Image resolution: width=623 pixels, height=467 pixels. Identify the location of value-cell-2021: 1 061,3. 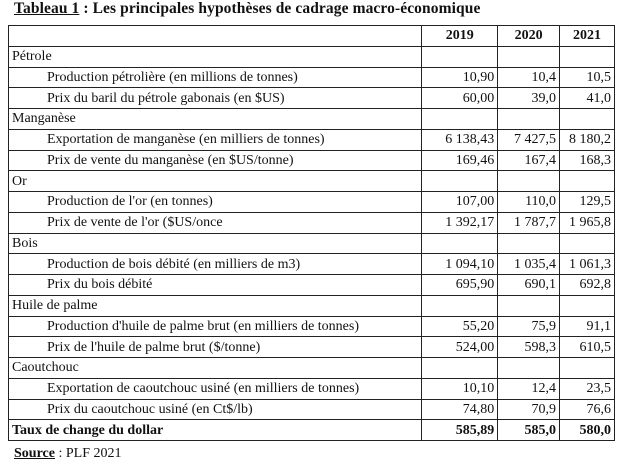
(587, 264).